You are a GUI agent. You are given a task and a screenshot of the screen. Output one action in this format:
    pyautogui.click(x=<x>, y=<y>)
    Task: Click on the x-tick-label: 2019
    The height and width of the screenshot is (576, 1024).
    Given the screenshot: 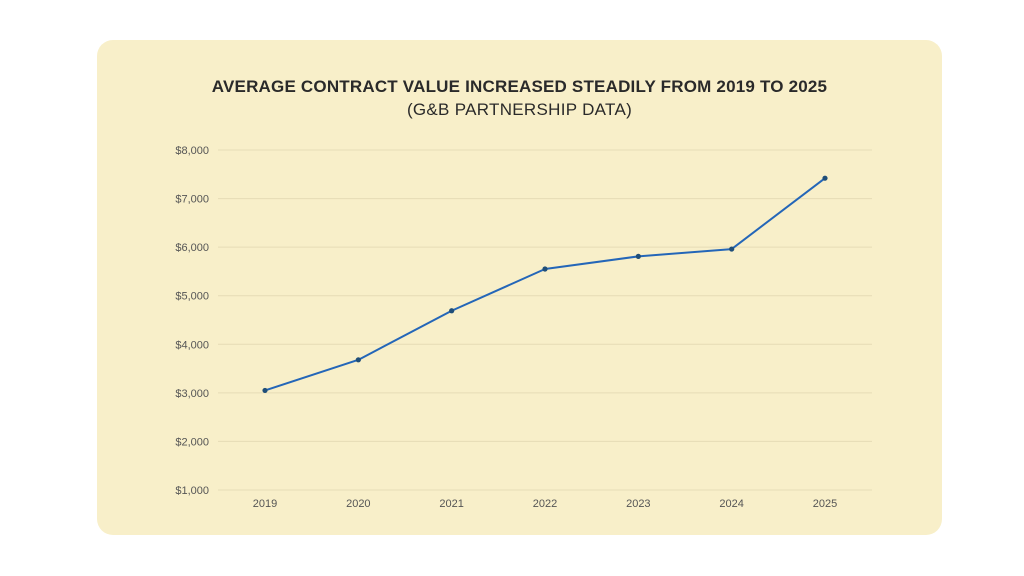 What is the action you would take?
    pyautogui.click(x=265, y=504)
    